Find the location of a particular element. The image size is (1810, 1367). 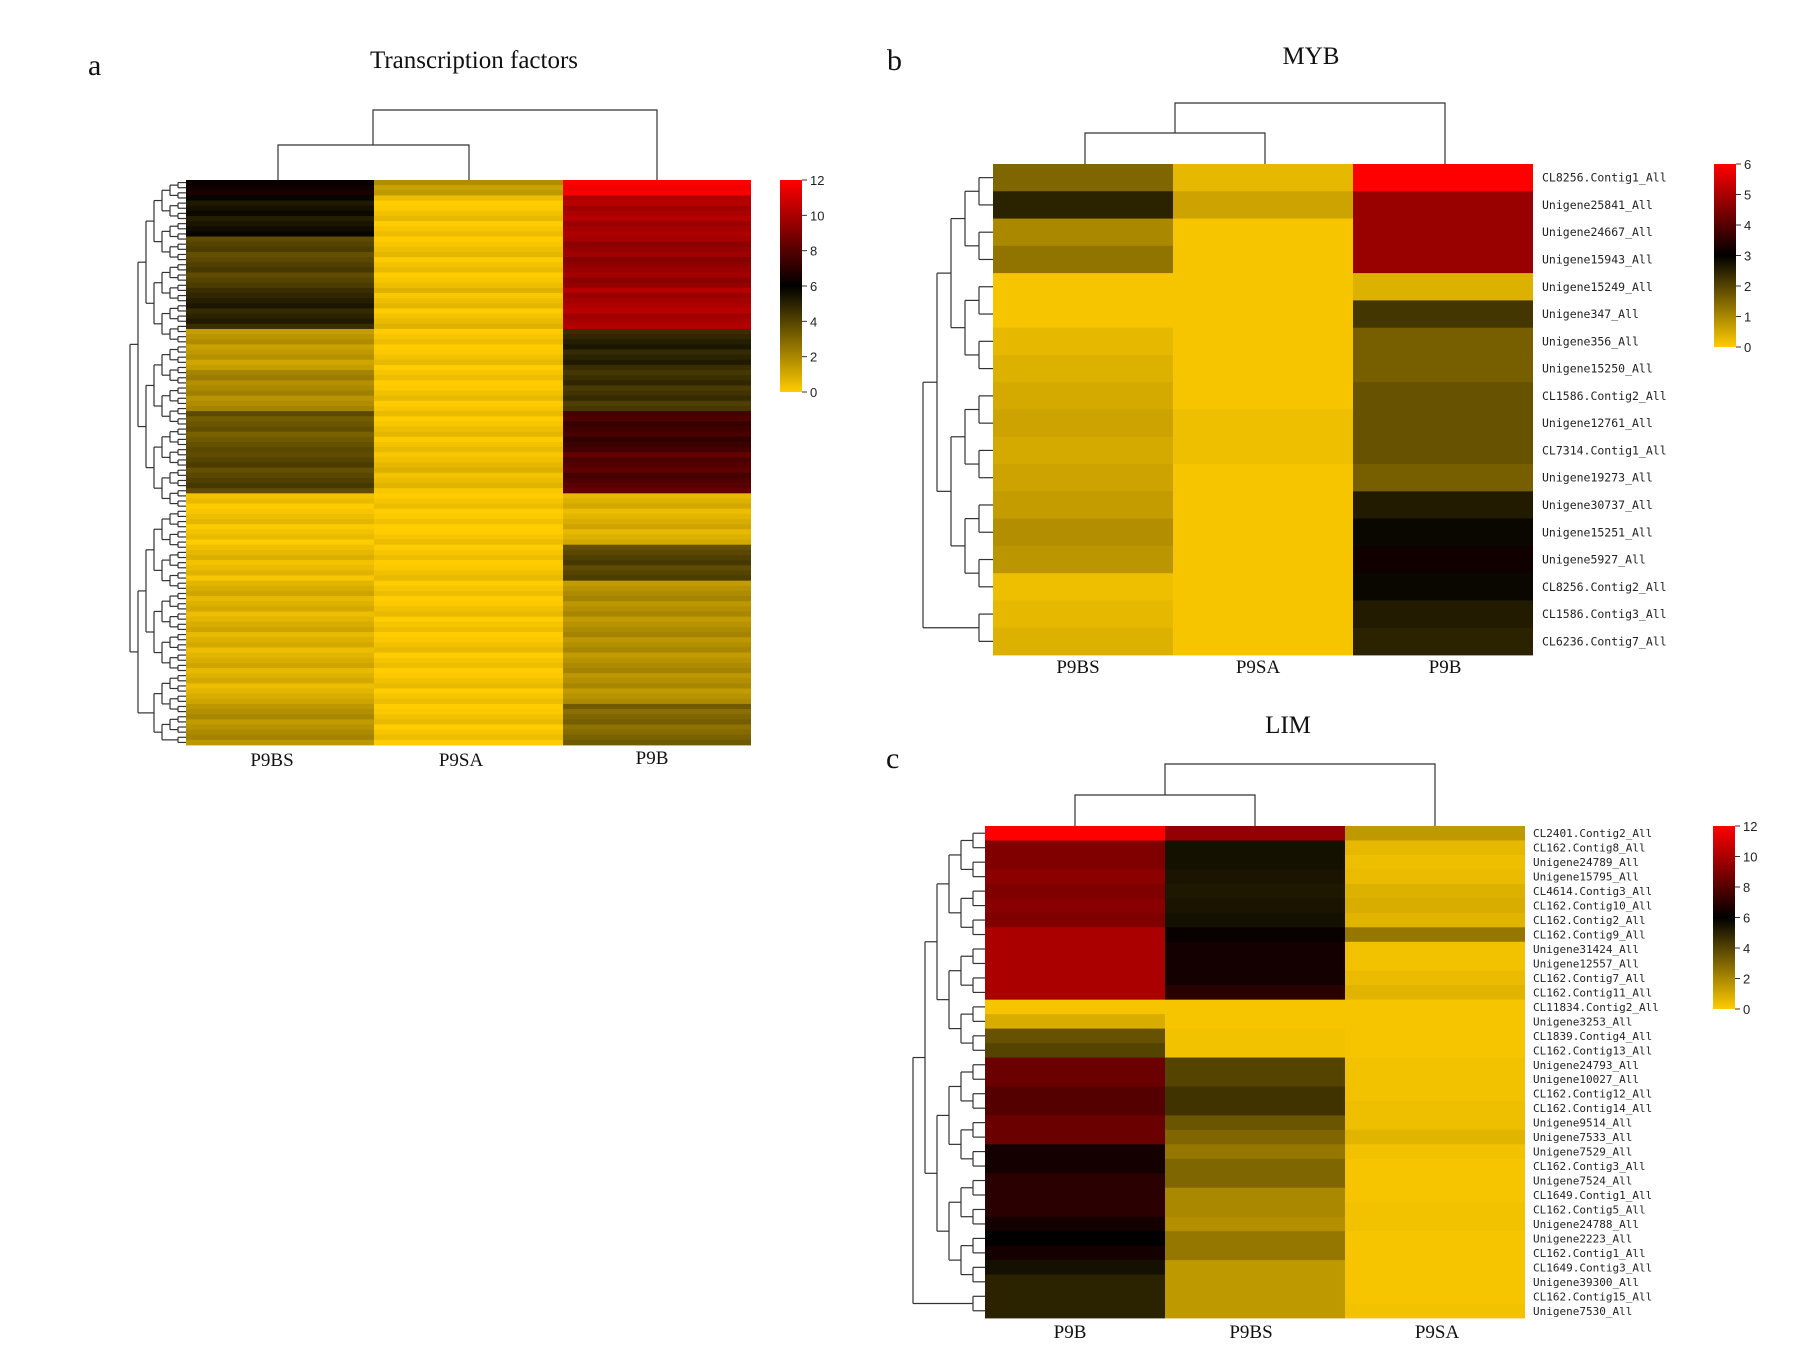

col-label: P9SA is located at coordinates (1258, 667).